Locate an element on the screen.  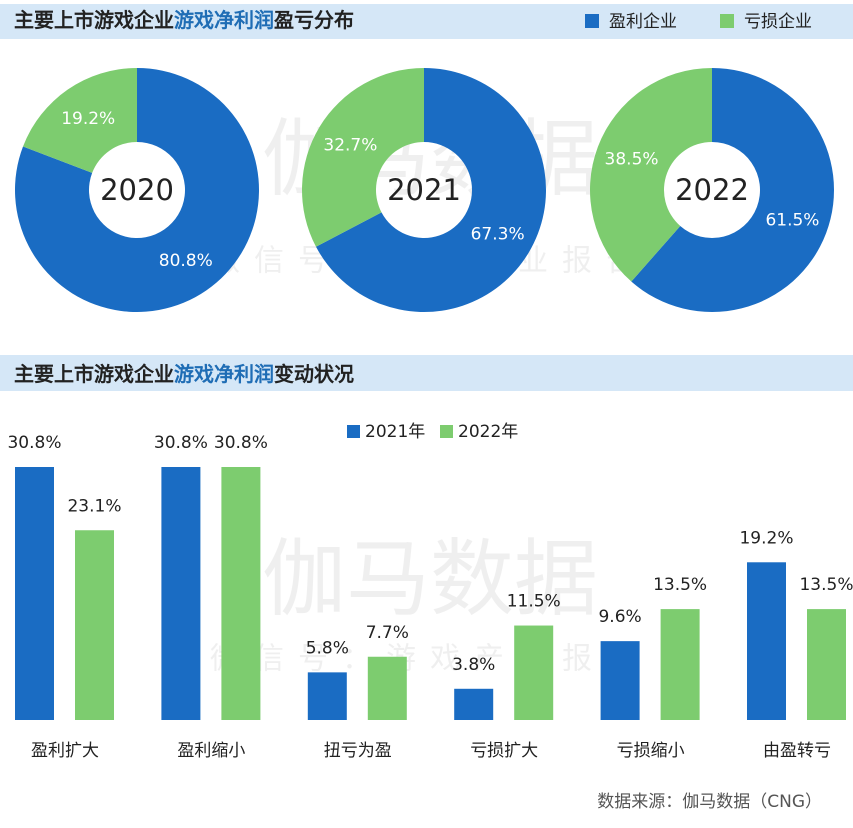
data-label: 32.7% is located at coordinates (350, 146).